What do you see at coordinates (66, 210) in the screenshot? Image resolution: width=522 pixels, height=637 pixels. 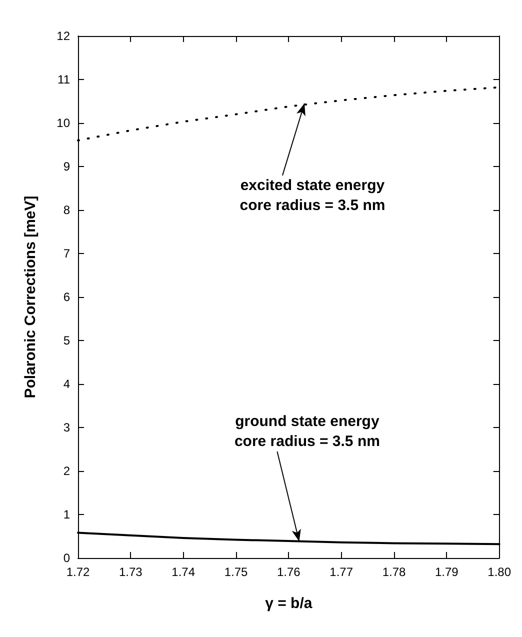 I see `y-tick-label: 8` at bounding box center [66, 210].